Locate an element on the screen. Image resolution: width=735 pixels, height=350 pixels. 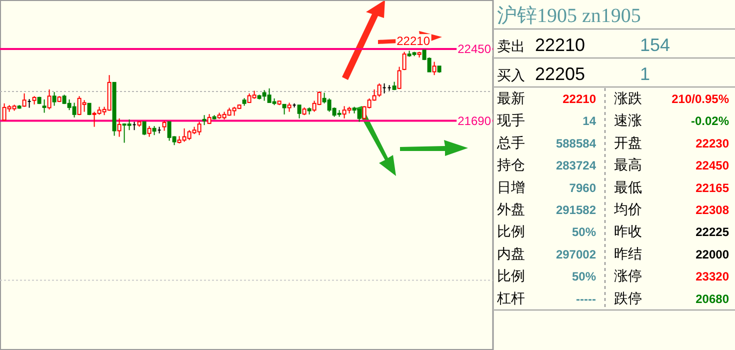
text: 昨结 is located at coordinates (628, 253).